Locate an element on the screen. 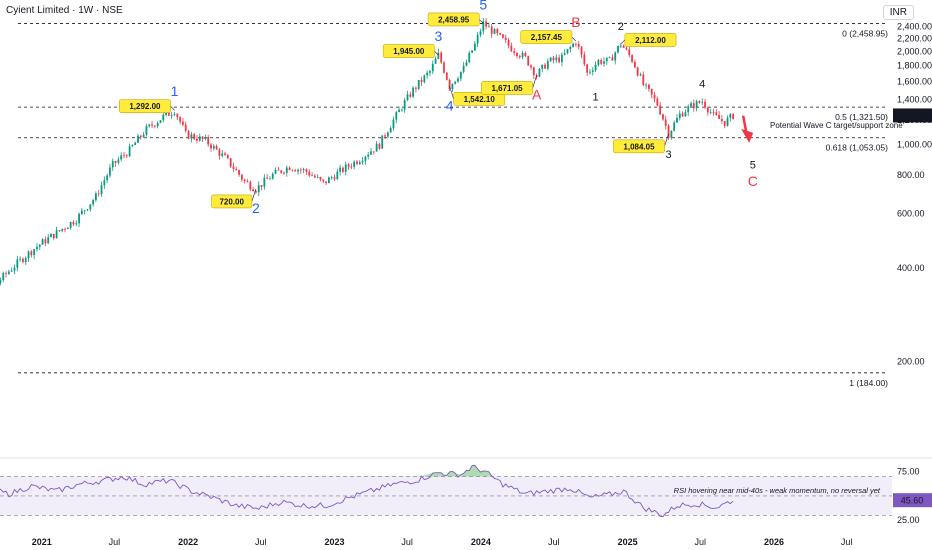  swing-price-label: 1,945.00 is located at coordinates (409, 51).